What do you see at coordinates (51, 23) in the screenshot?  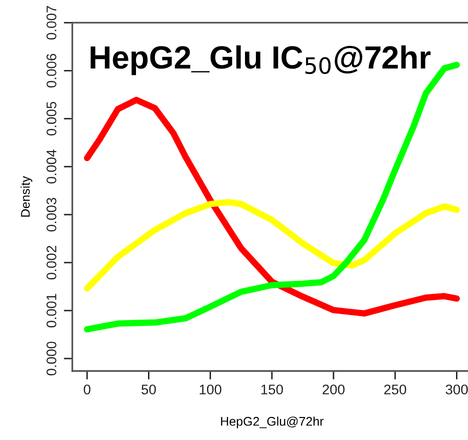 I see `y-tick-label: 0.007` at bounding box center [51, 23].